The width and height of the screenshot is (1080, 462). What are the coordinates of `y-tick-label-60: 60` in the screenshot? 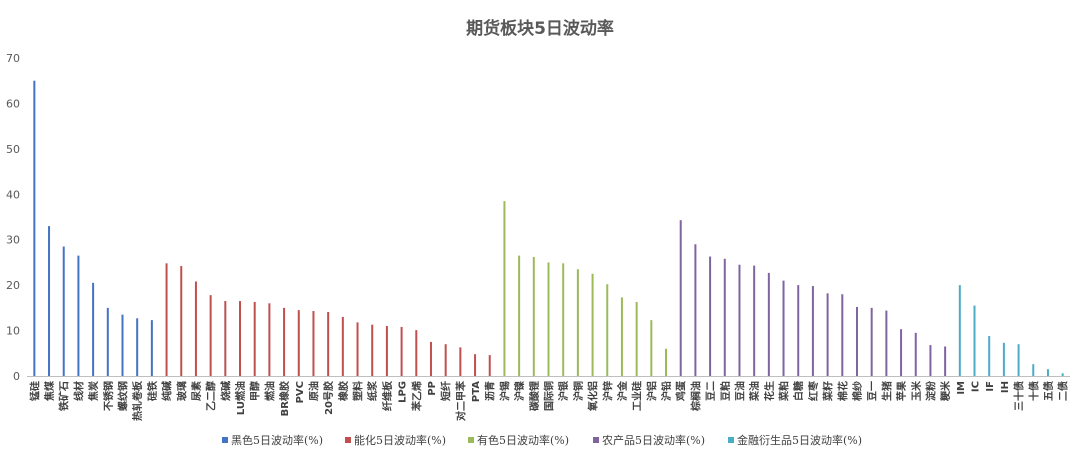 It's located at (13, 103).